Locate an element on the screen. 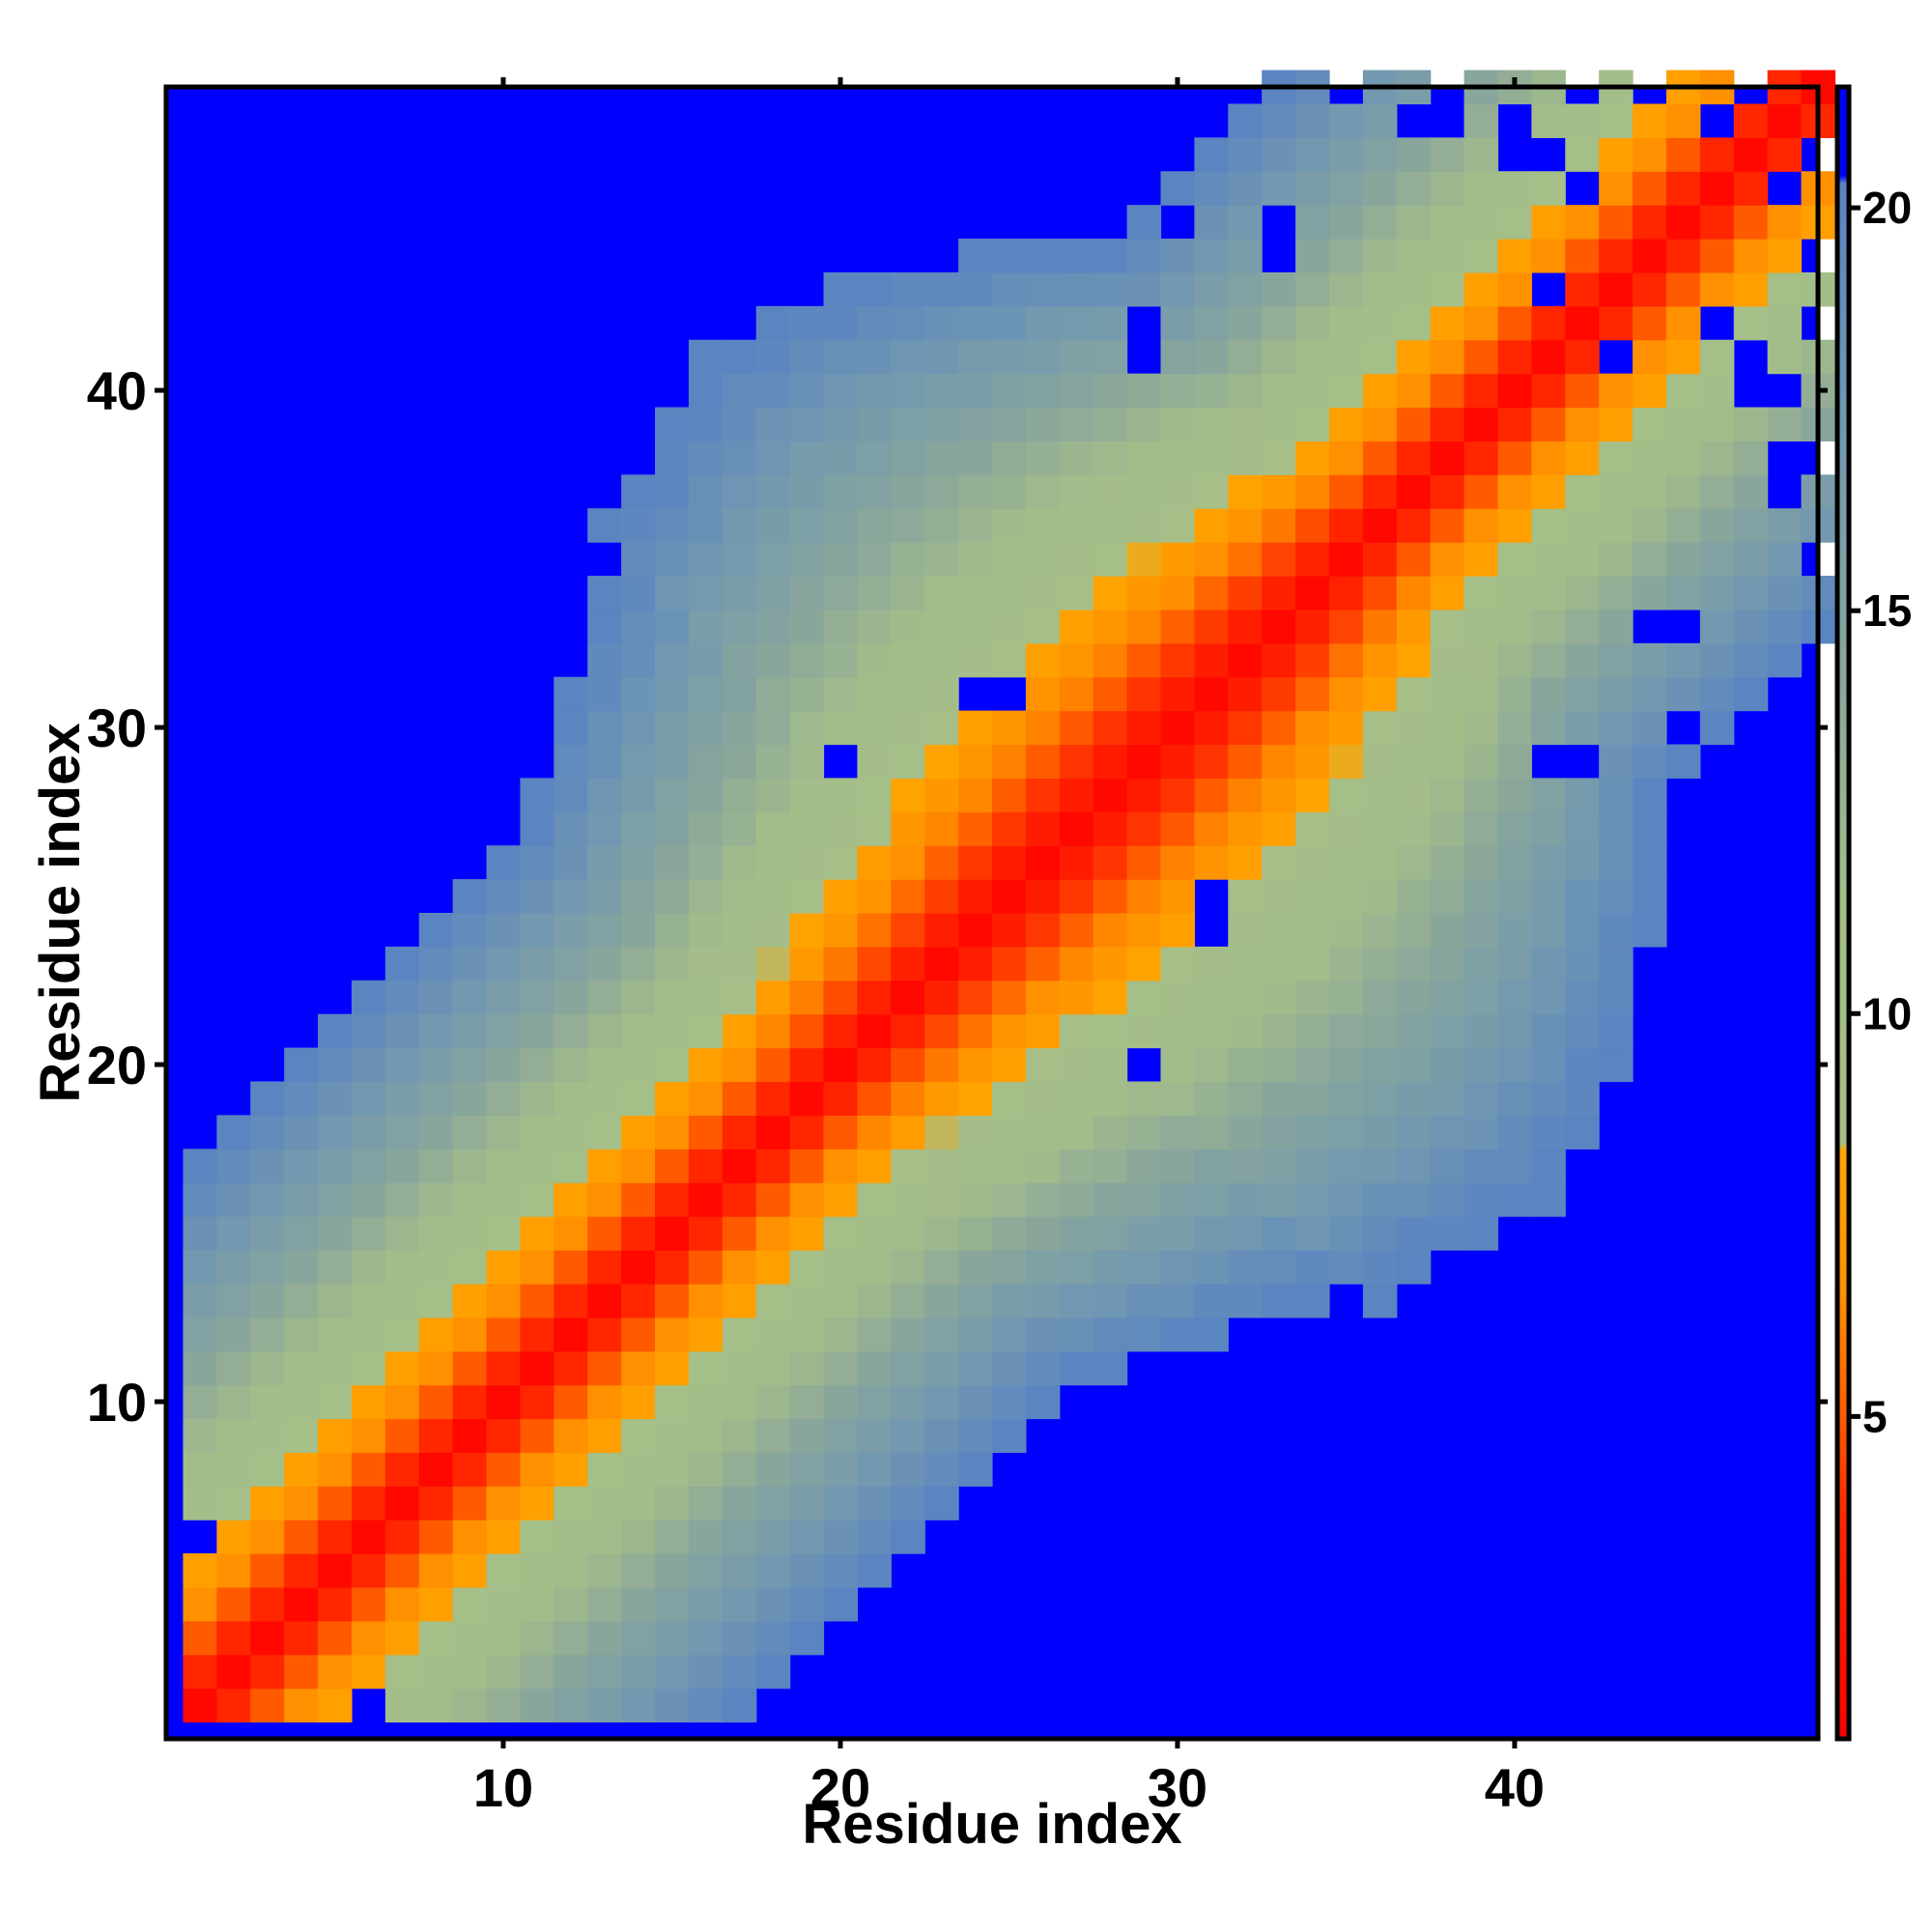 This screenshot has width=1932, height=1932. y-tick-label: 40 is located at coordinates (117, 390).